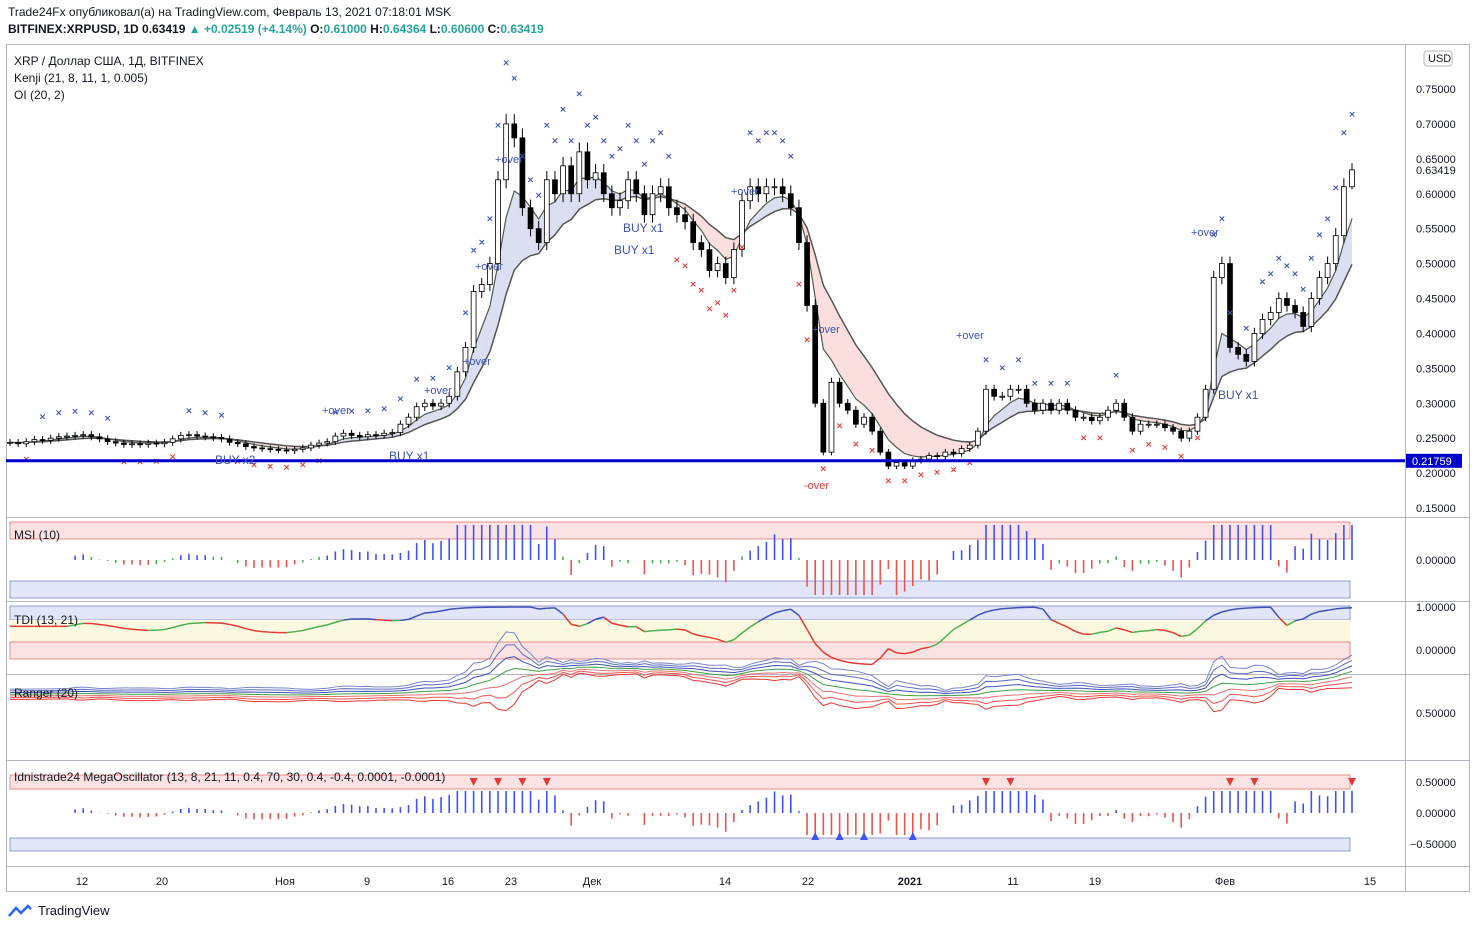  What do you see at coordinates (59, 910) in the screenshot?
I see `footer-brand: TradingView` at bounding box center [59, 910].